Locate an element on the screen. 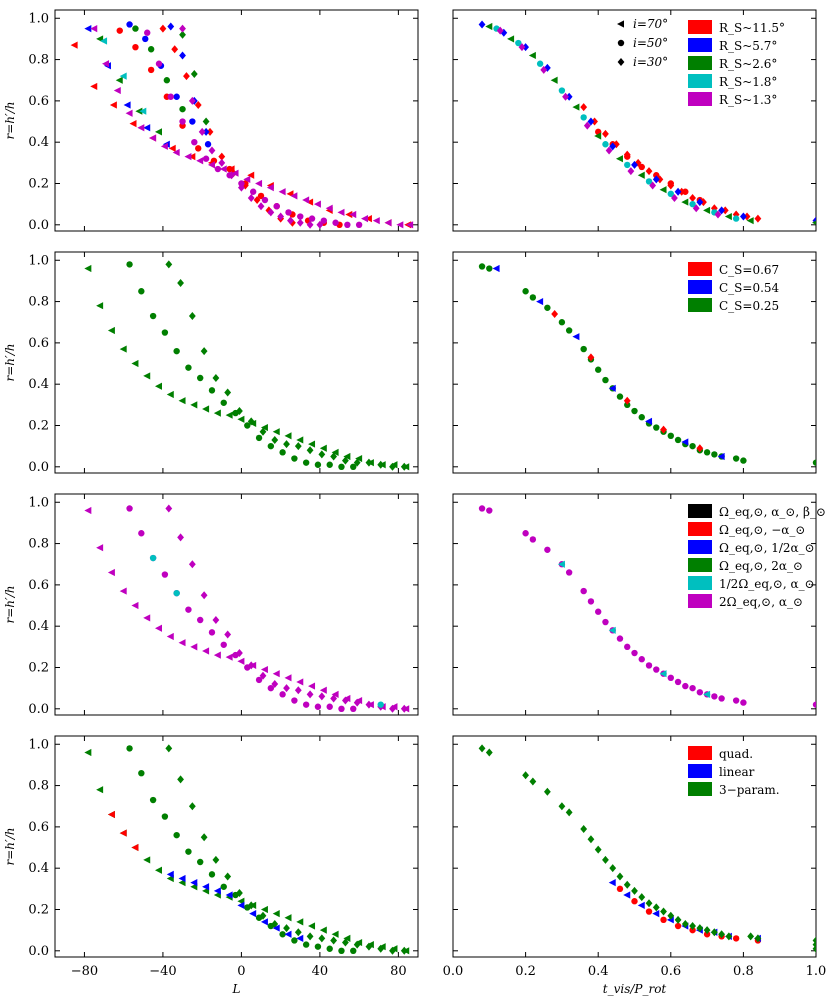  y-tick-label: 0.8 is located at coordinates (38, 302).